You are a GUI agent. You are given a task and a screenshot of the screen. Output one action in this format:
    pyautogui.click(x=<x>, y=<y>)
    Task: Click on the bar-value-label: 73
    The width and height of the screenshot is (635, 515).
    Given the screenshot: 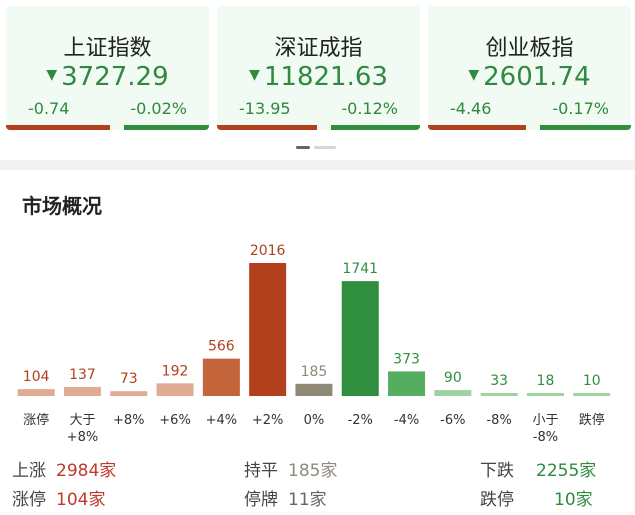 What is the action you would take?
    pyautogui.click(x=129, y=379)
    